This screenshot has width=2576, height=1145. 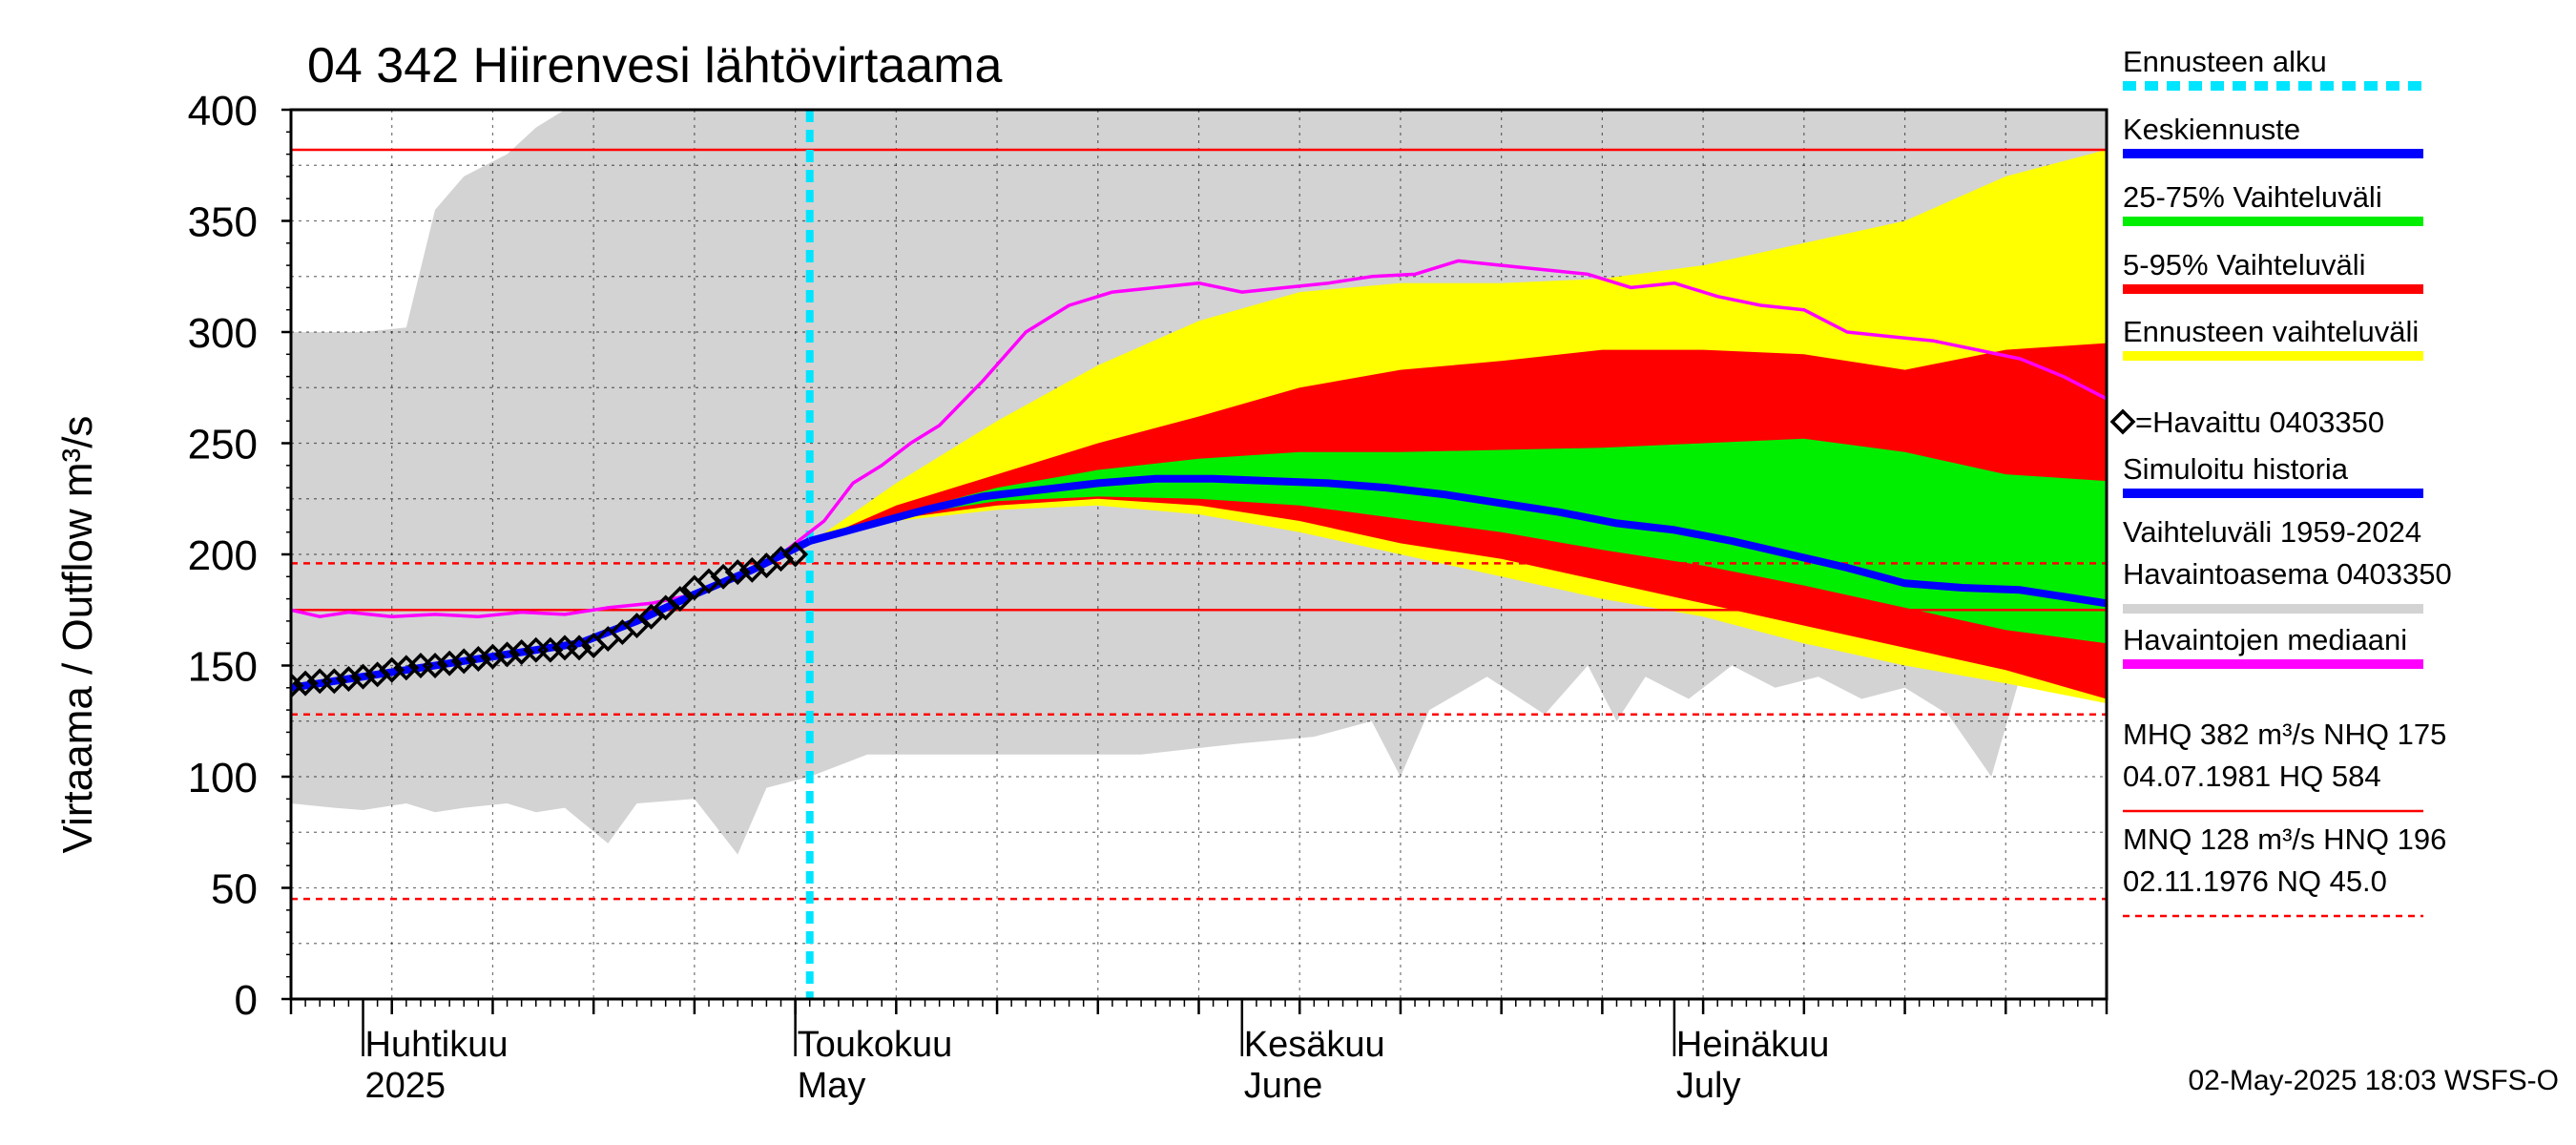 I want to click on y-tick-label: 150, so click(x=223, y=667).